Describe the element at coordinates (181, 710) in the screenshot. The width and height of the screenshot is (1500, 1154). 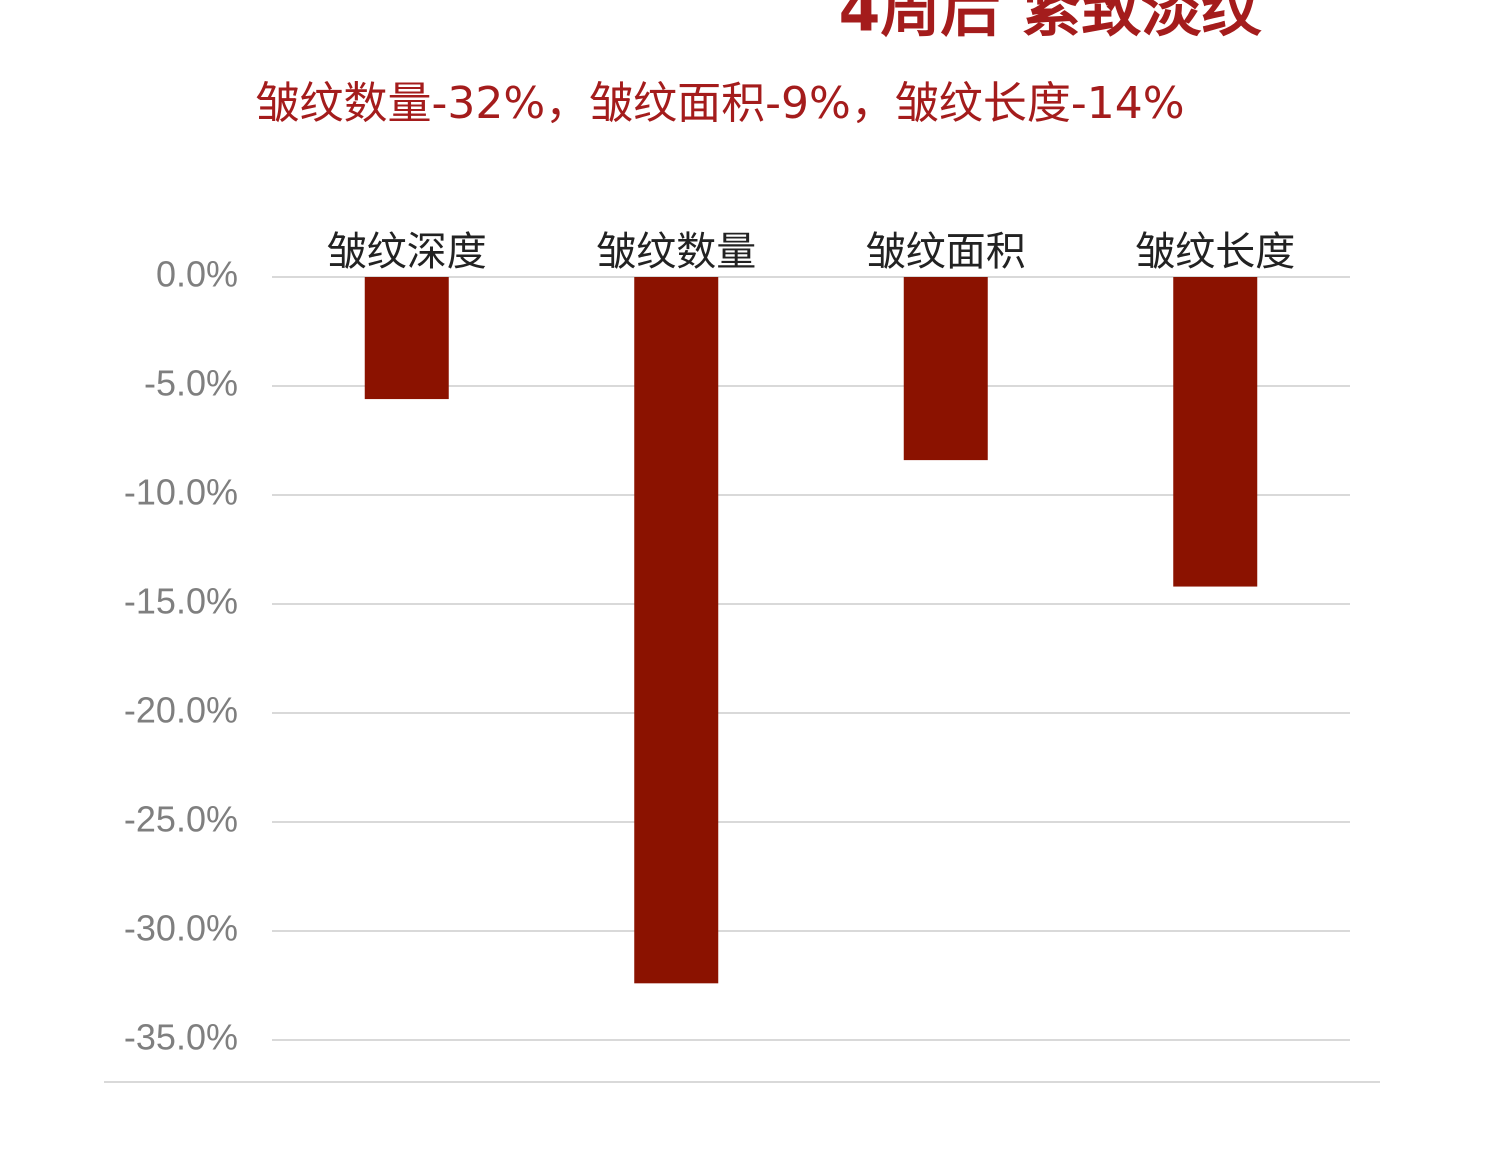
I see `y-tick-label: -20.0%` at that location.